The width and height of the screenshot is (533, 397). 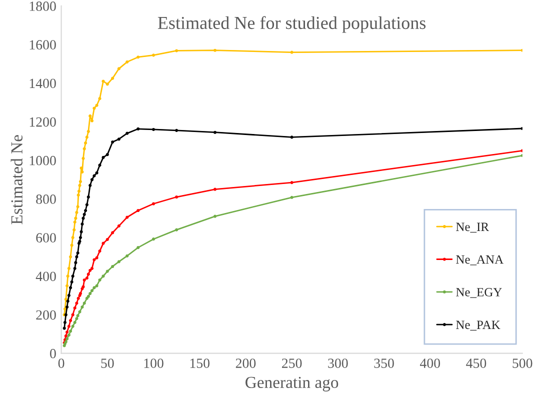 I want to click on y-tick-label: 600, so click(x=46, y=237).